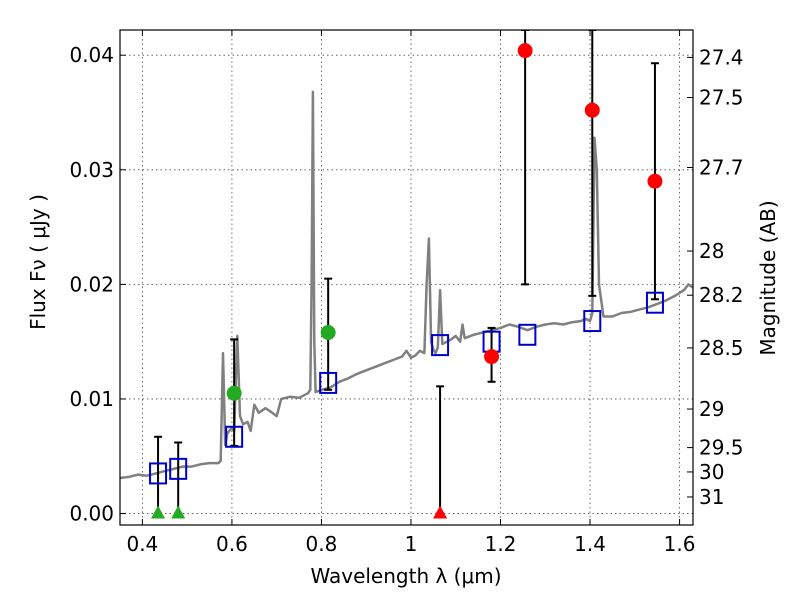 This screenshot has height=600, width=800. What do you see at coordinates (142, 544) in the screenshot?
I see `x-tick-label: 0.4` at bounding box center [142, 544].